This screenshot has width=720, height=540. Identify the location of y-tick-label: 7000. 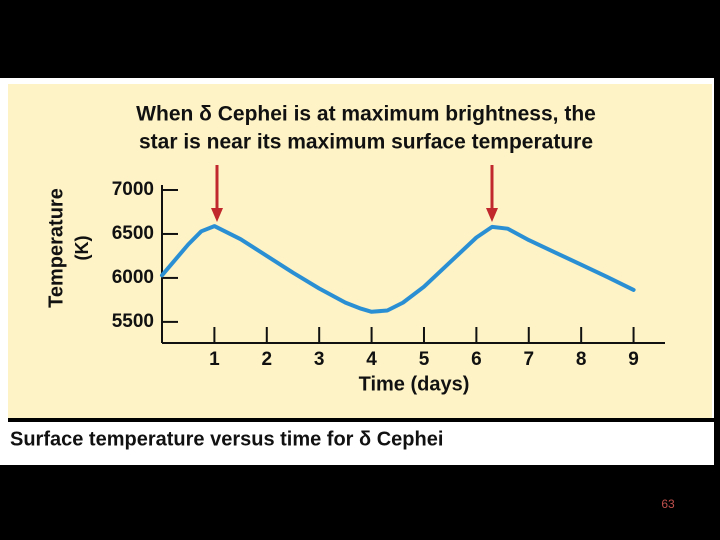
(133, 189).